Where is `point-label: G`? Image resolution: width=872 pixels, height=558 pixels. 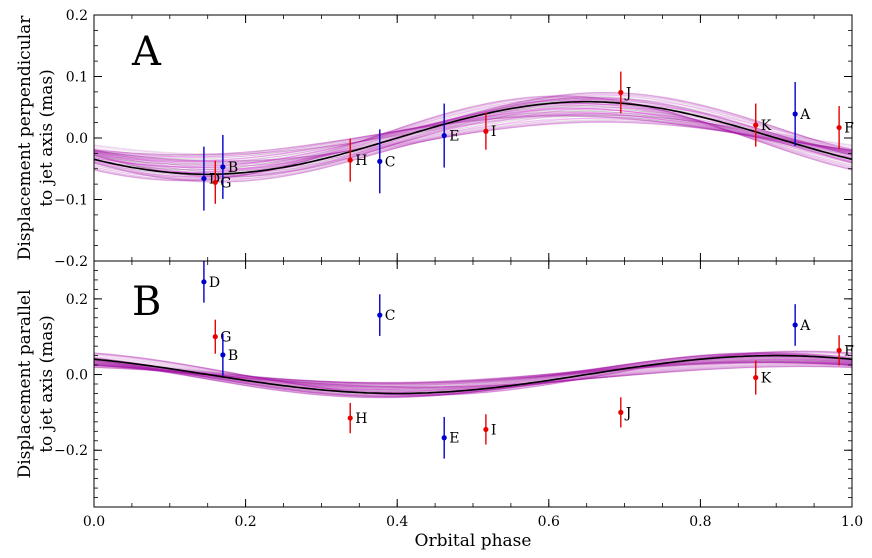 point-label: G is located at coordinates (225, 338).